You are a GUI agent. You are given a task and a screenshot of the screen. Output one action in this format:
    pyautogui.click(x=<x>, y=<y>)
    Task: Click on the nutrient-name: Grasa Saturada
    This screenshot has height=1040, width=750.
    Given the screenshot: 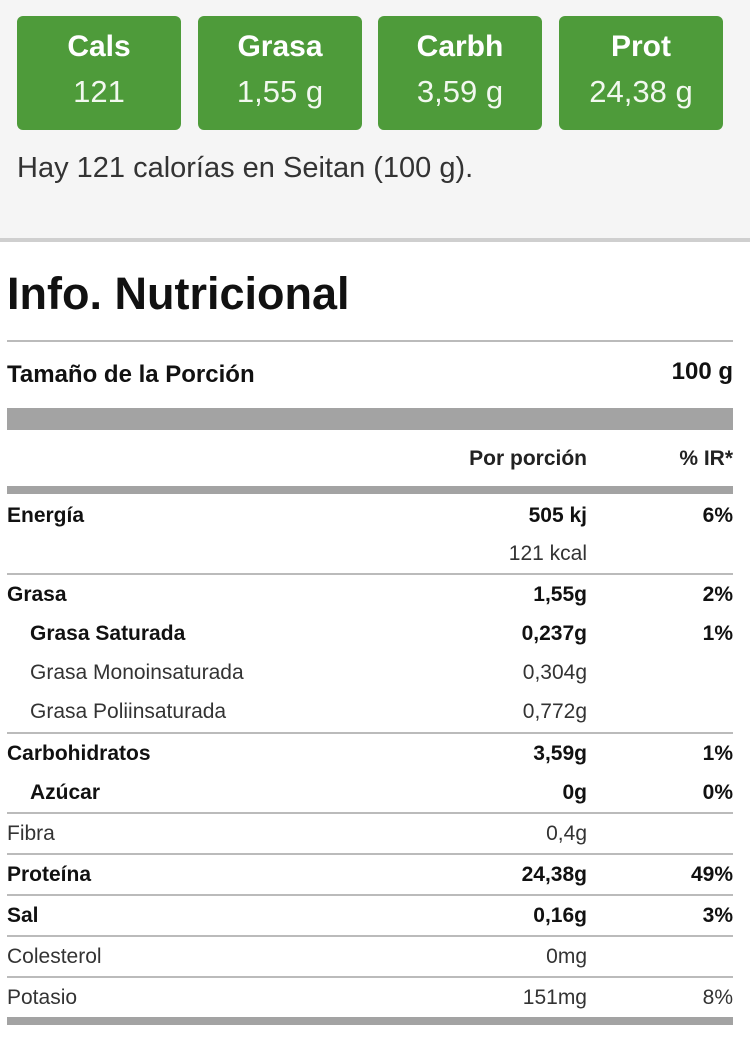 What is the action you would take?
    pyautogui.click(x=108, y=633)
    